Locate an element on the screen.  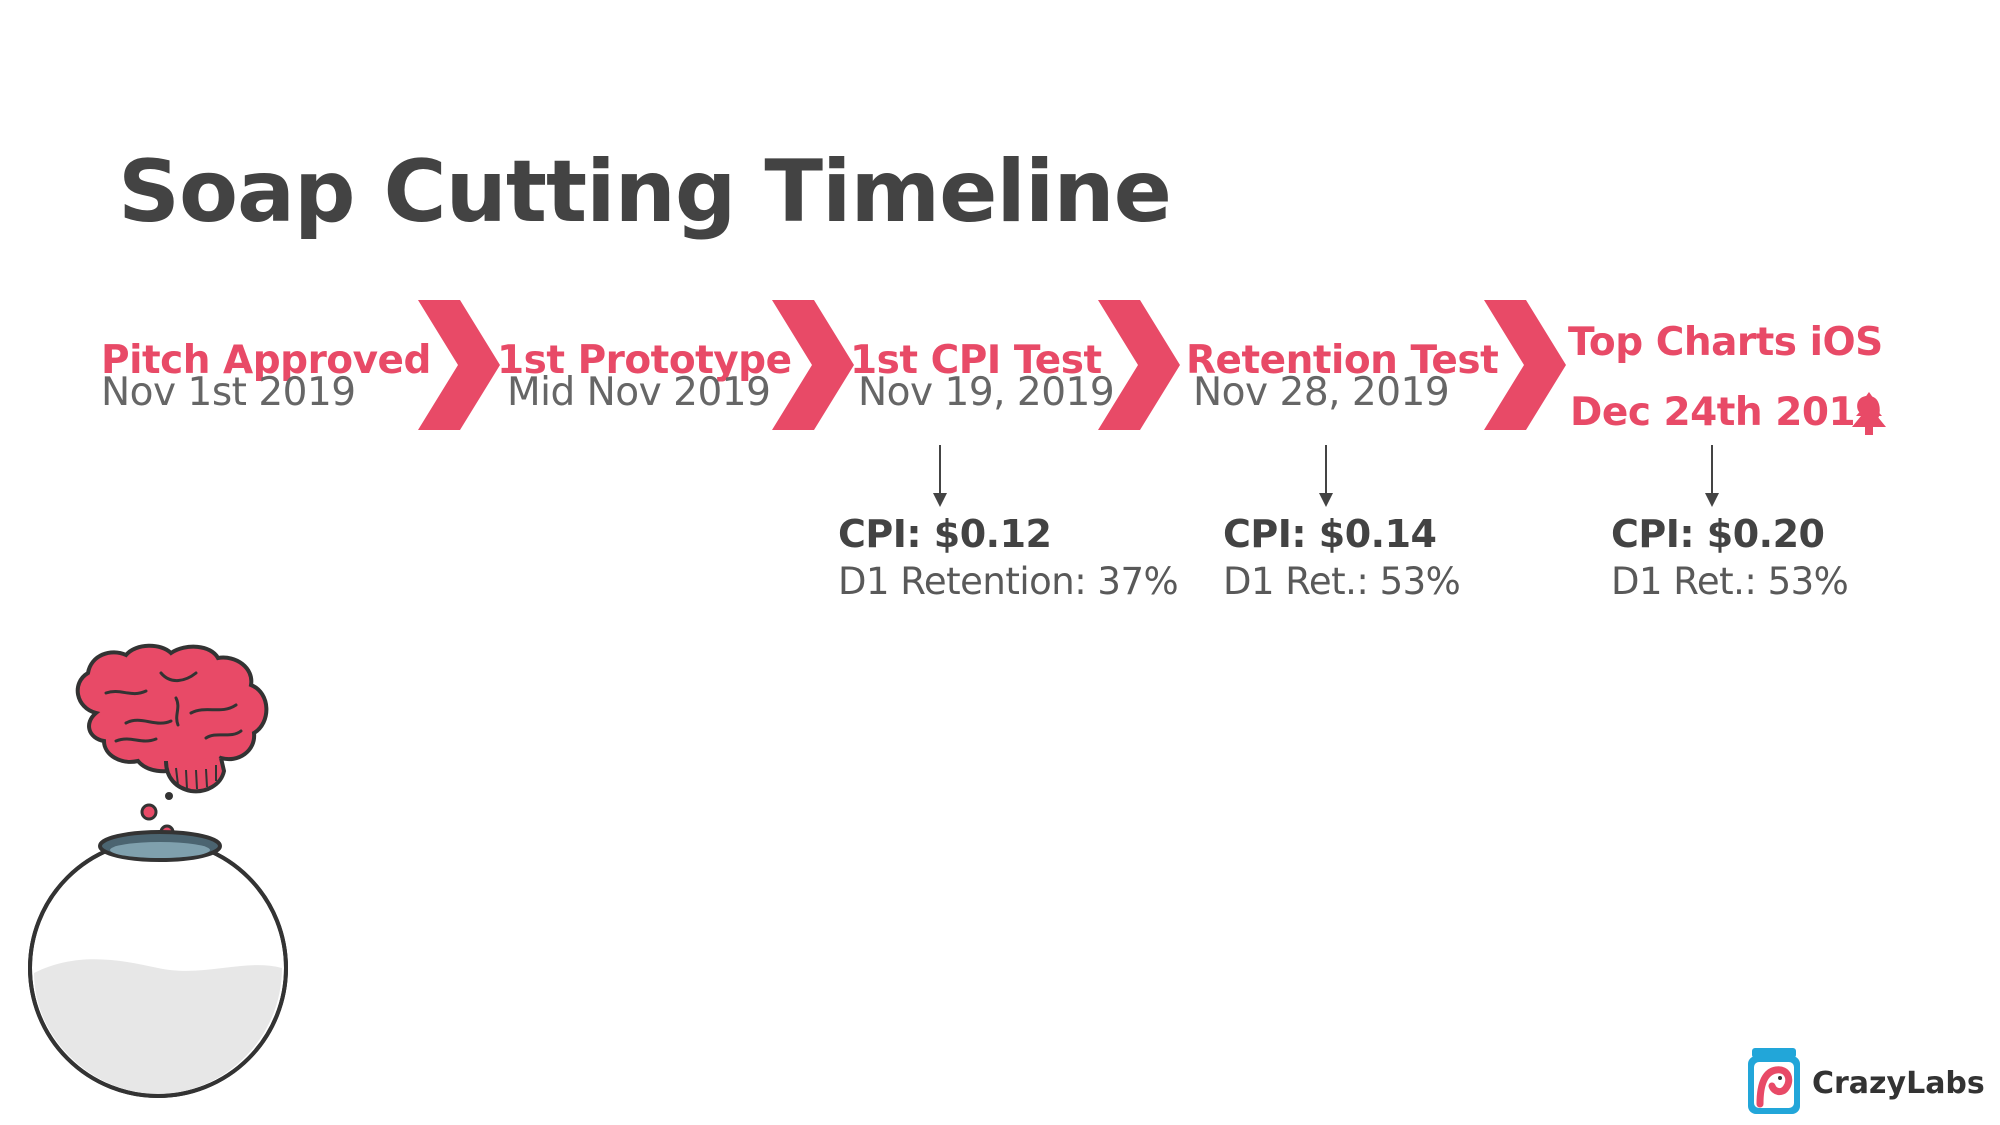
crazylabs-logo-icon is located at coordinates (1774, 1081).